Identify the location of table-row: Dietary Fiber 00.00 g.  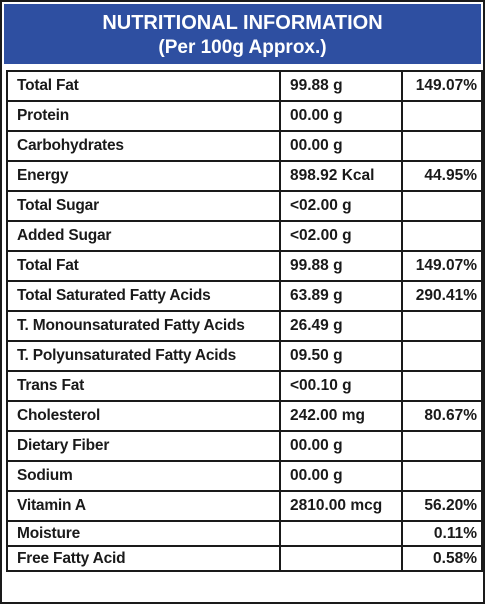
(244, 446).